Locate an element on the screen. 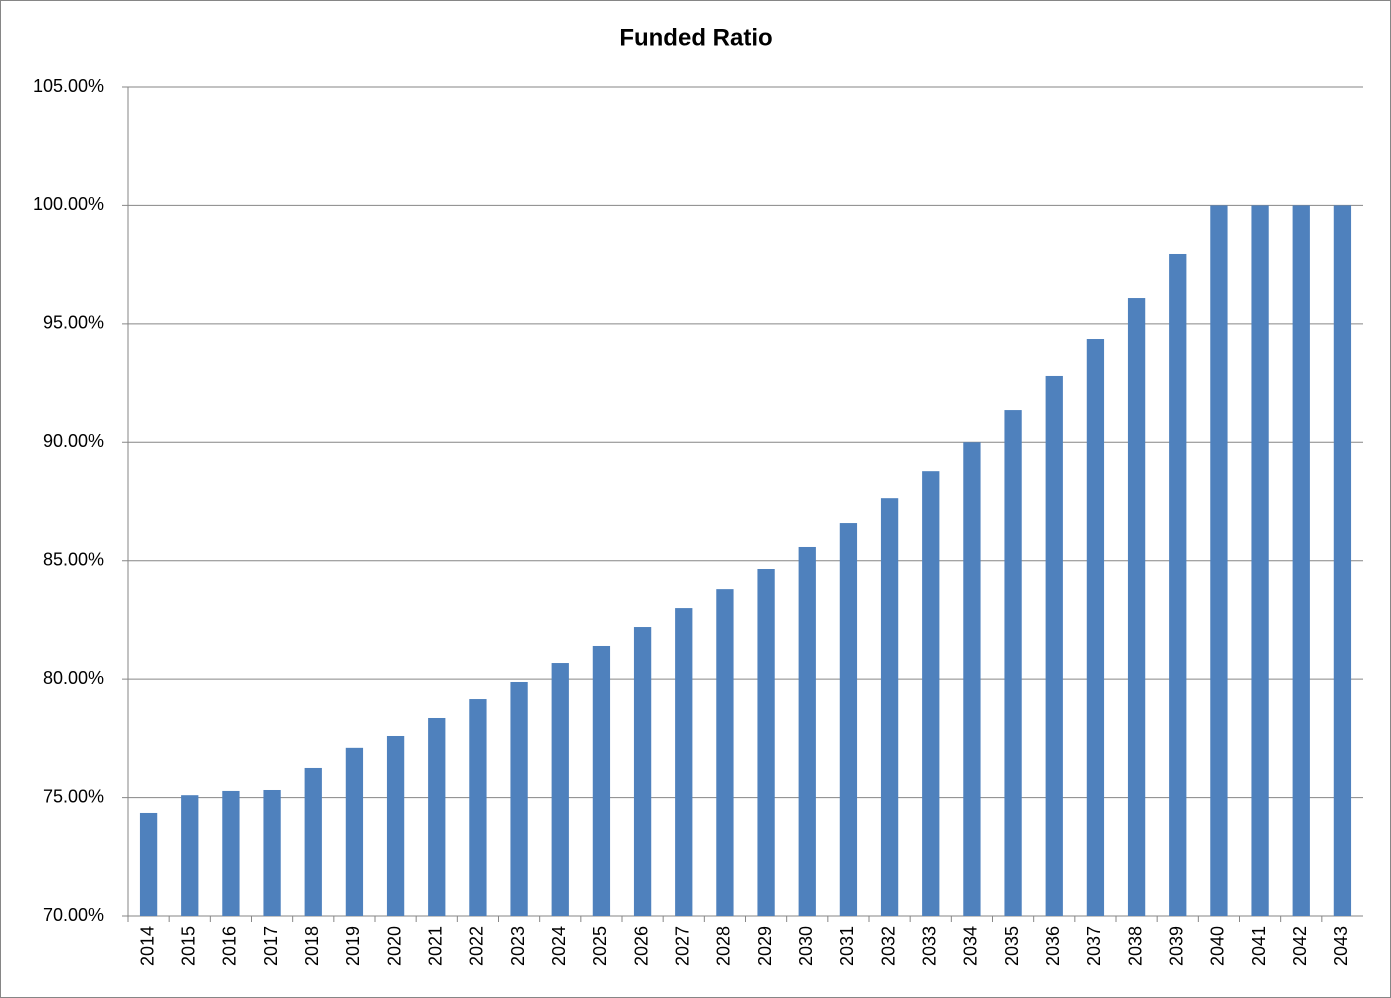 The image size is (1391, 998). x-tick-label: 2031 is located at coordinates (847, 946).